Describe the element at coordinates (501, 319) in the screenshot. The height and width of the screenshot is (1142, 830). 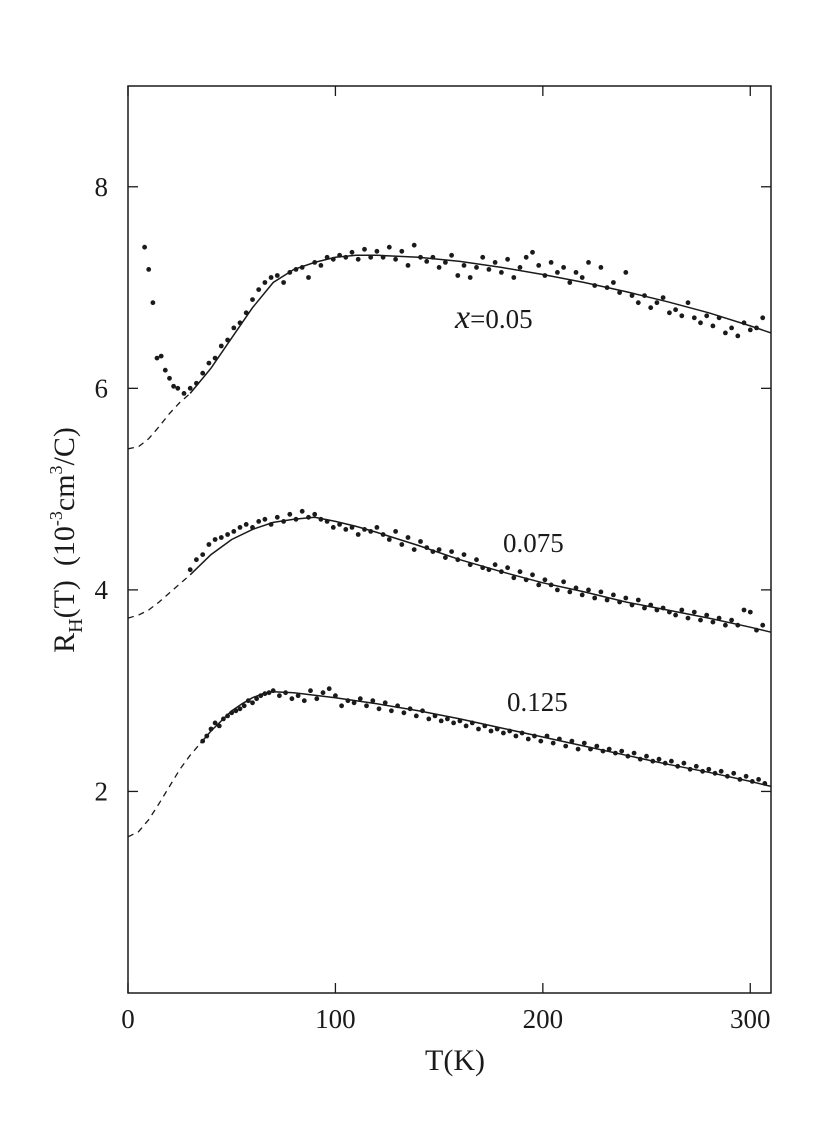
I see `series-label-0.05-value: =0.05` at that location.